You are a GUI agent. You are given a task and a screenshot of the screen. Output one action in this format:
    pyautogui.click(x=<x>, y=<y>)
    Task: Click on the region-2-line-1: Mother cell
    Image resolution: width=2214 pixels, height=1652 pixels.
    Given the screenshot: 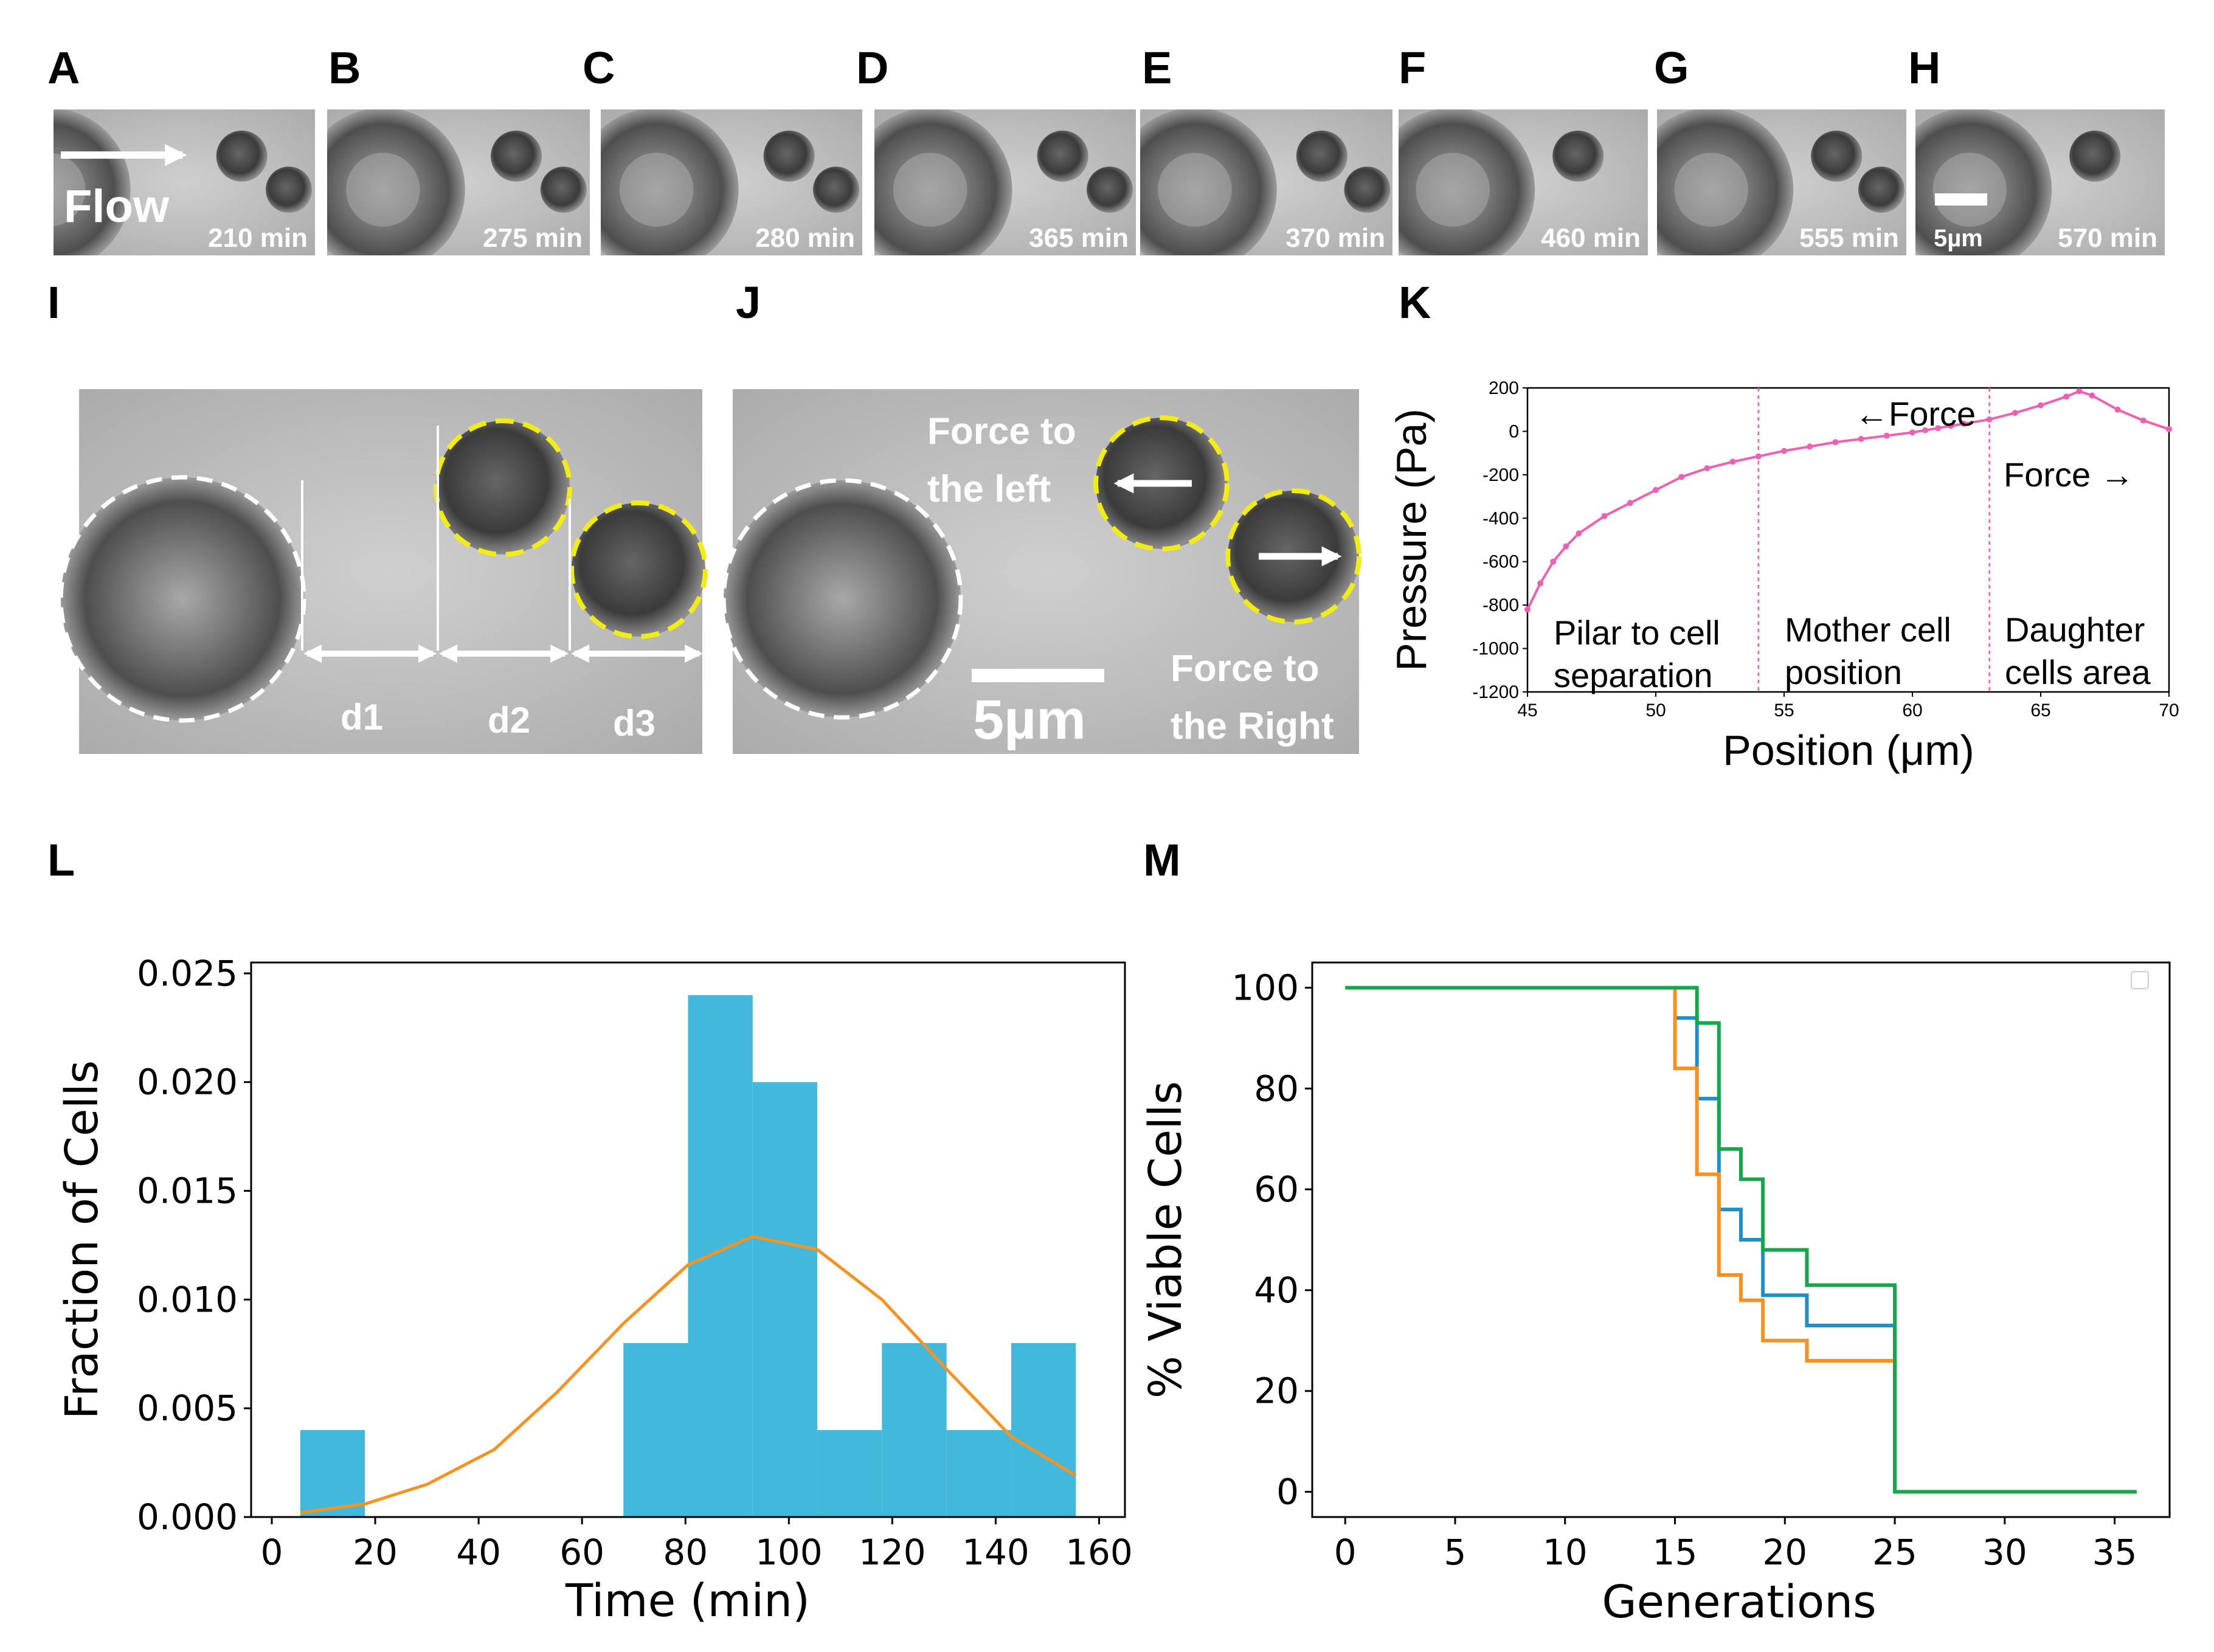 What is the action you would take?
    pyautogui.click(x=1868, y=629)
    